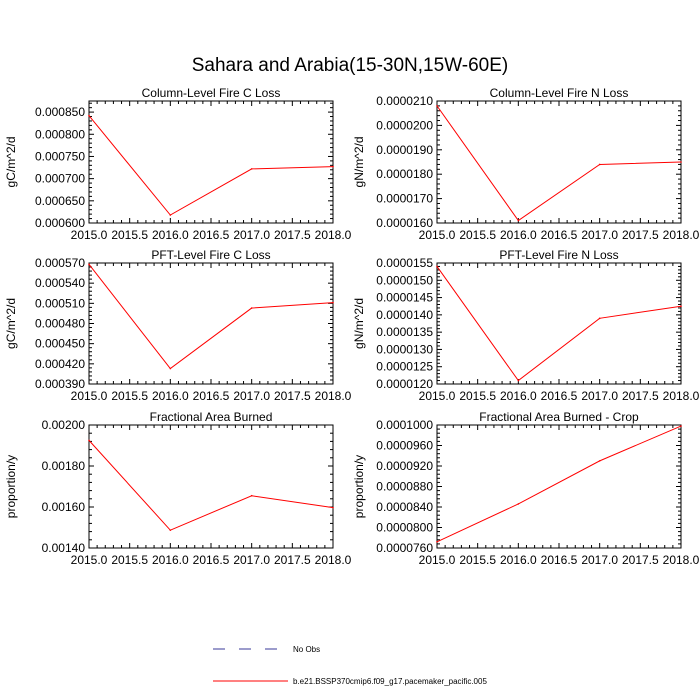  Describe the element at coordinates (558, 255) in the screenshot. I see `chart-title: PFT-Level Fire N Loss` at that location.